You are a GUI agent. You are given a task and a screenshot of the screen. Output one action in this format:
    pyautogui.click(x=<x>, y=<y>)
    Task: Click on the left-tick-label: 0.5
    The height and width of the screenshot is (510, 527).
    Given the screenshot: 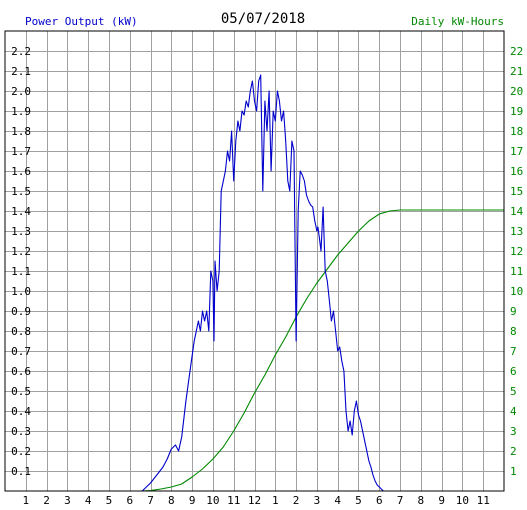 What is the action you would take?
    pyautogui.click(x=21, y=391)
    